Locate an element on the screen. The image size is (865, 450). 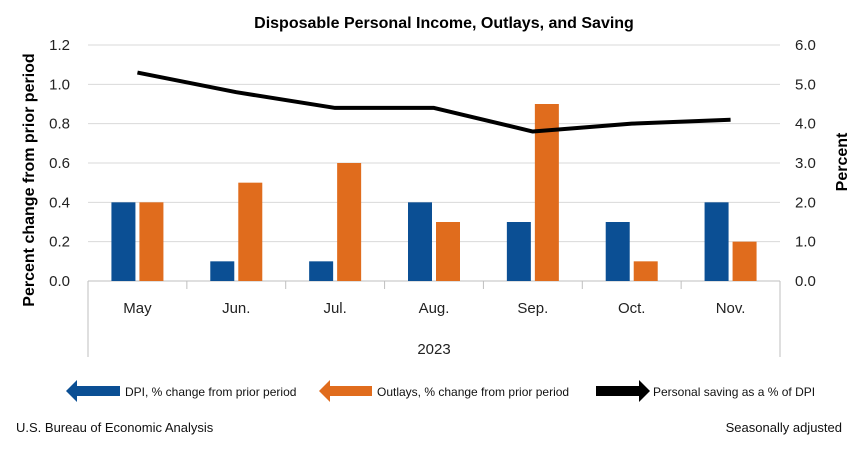
right-axis-ticks: 0.0 1.0 2.0 3.0 4.0 5.0 6.0 is located at coordinates (805, 163).